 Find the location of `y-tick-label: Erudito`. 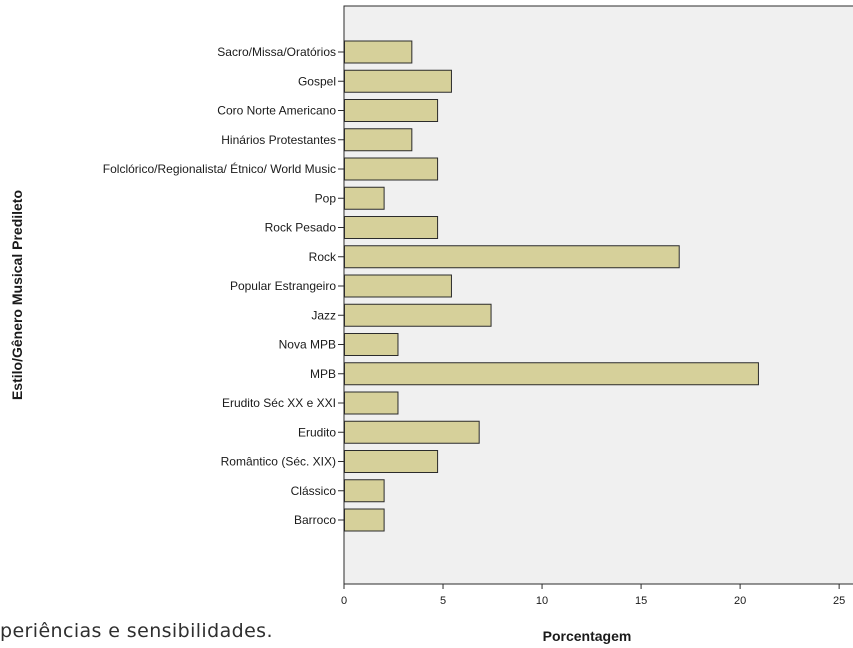

y-tick-label: Erudito is located at coordinates (317, 432).